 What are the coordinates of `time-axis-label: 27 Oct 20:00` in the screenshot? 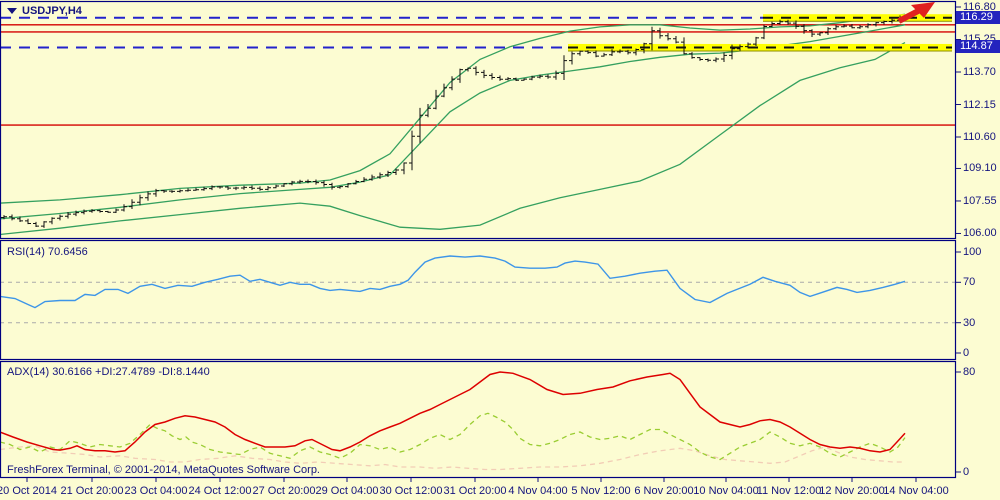 It's located at (284, 491).